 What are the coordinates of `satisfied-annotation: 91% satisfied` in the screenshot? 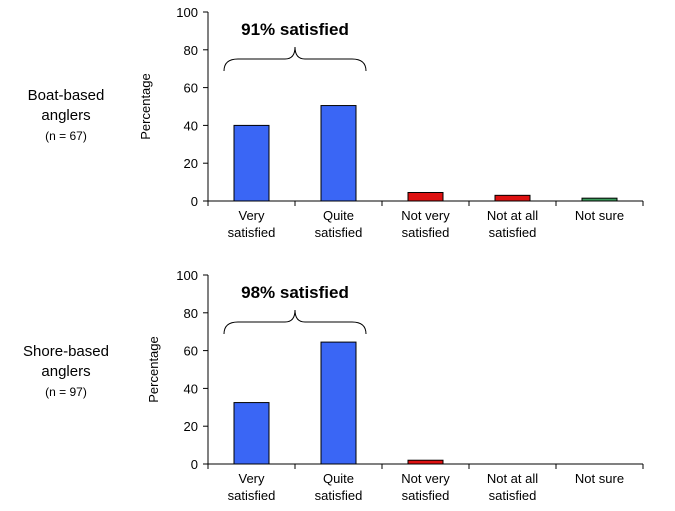 It's located at (295, 29).